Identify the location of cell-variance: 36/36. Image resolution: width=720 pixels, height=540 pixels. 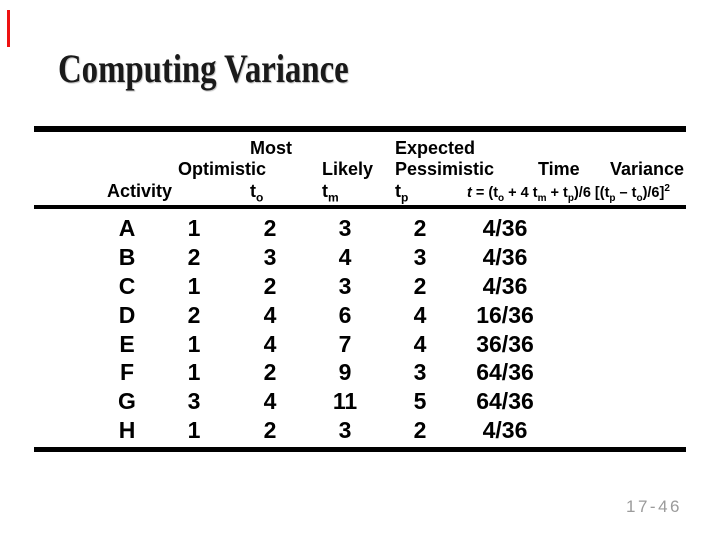
(505, 343).